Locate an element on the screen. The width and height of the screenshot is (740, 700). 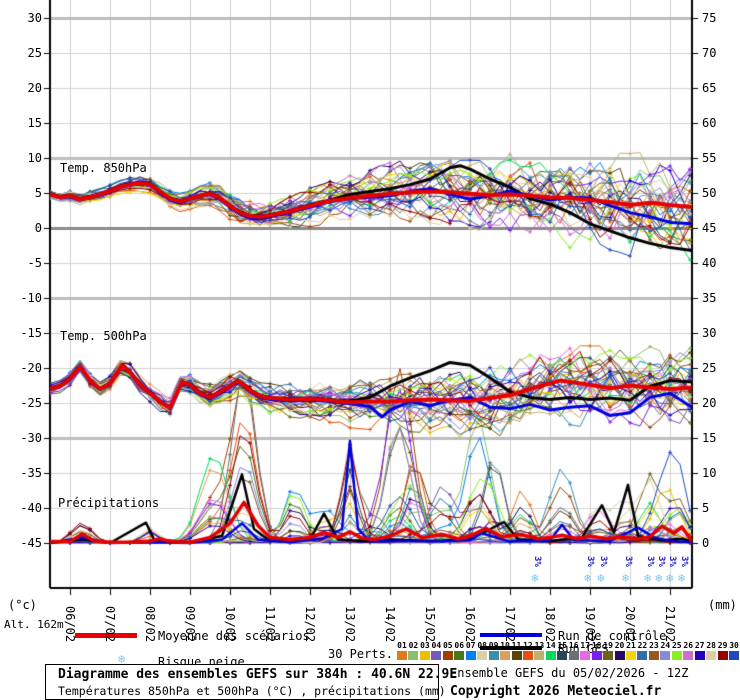
section-label: Précipitations is located at coordinates (109, 503).